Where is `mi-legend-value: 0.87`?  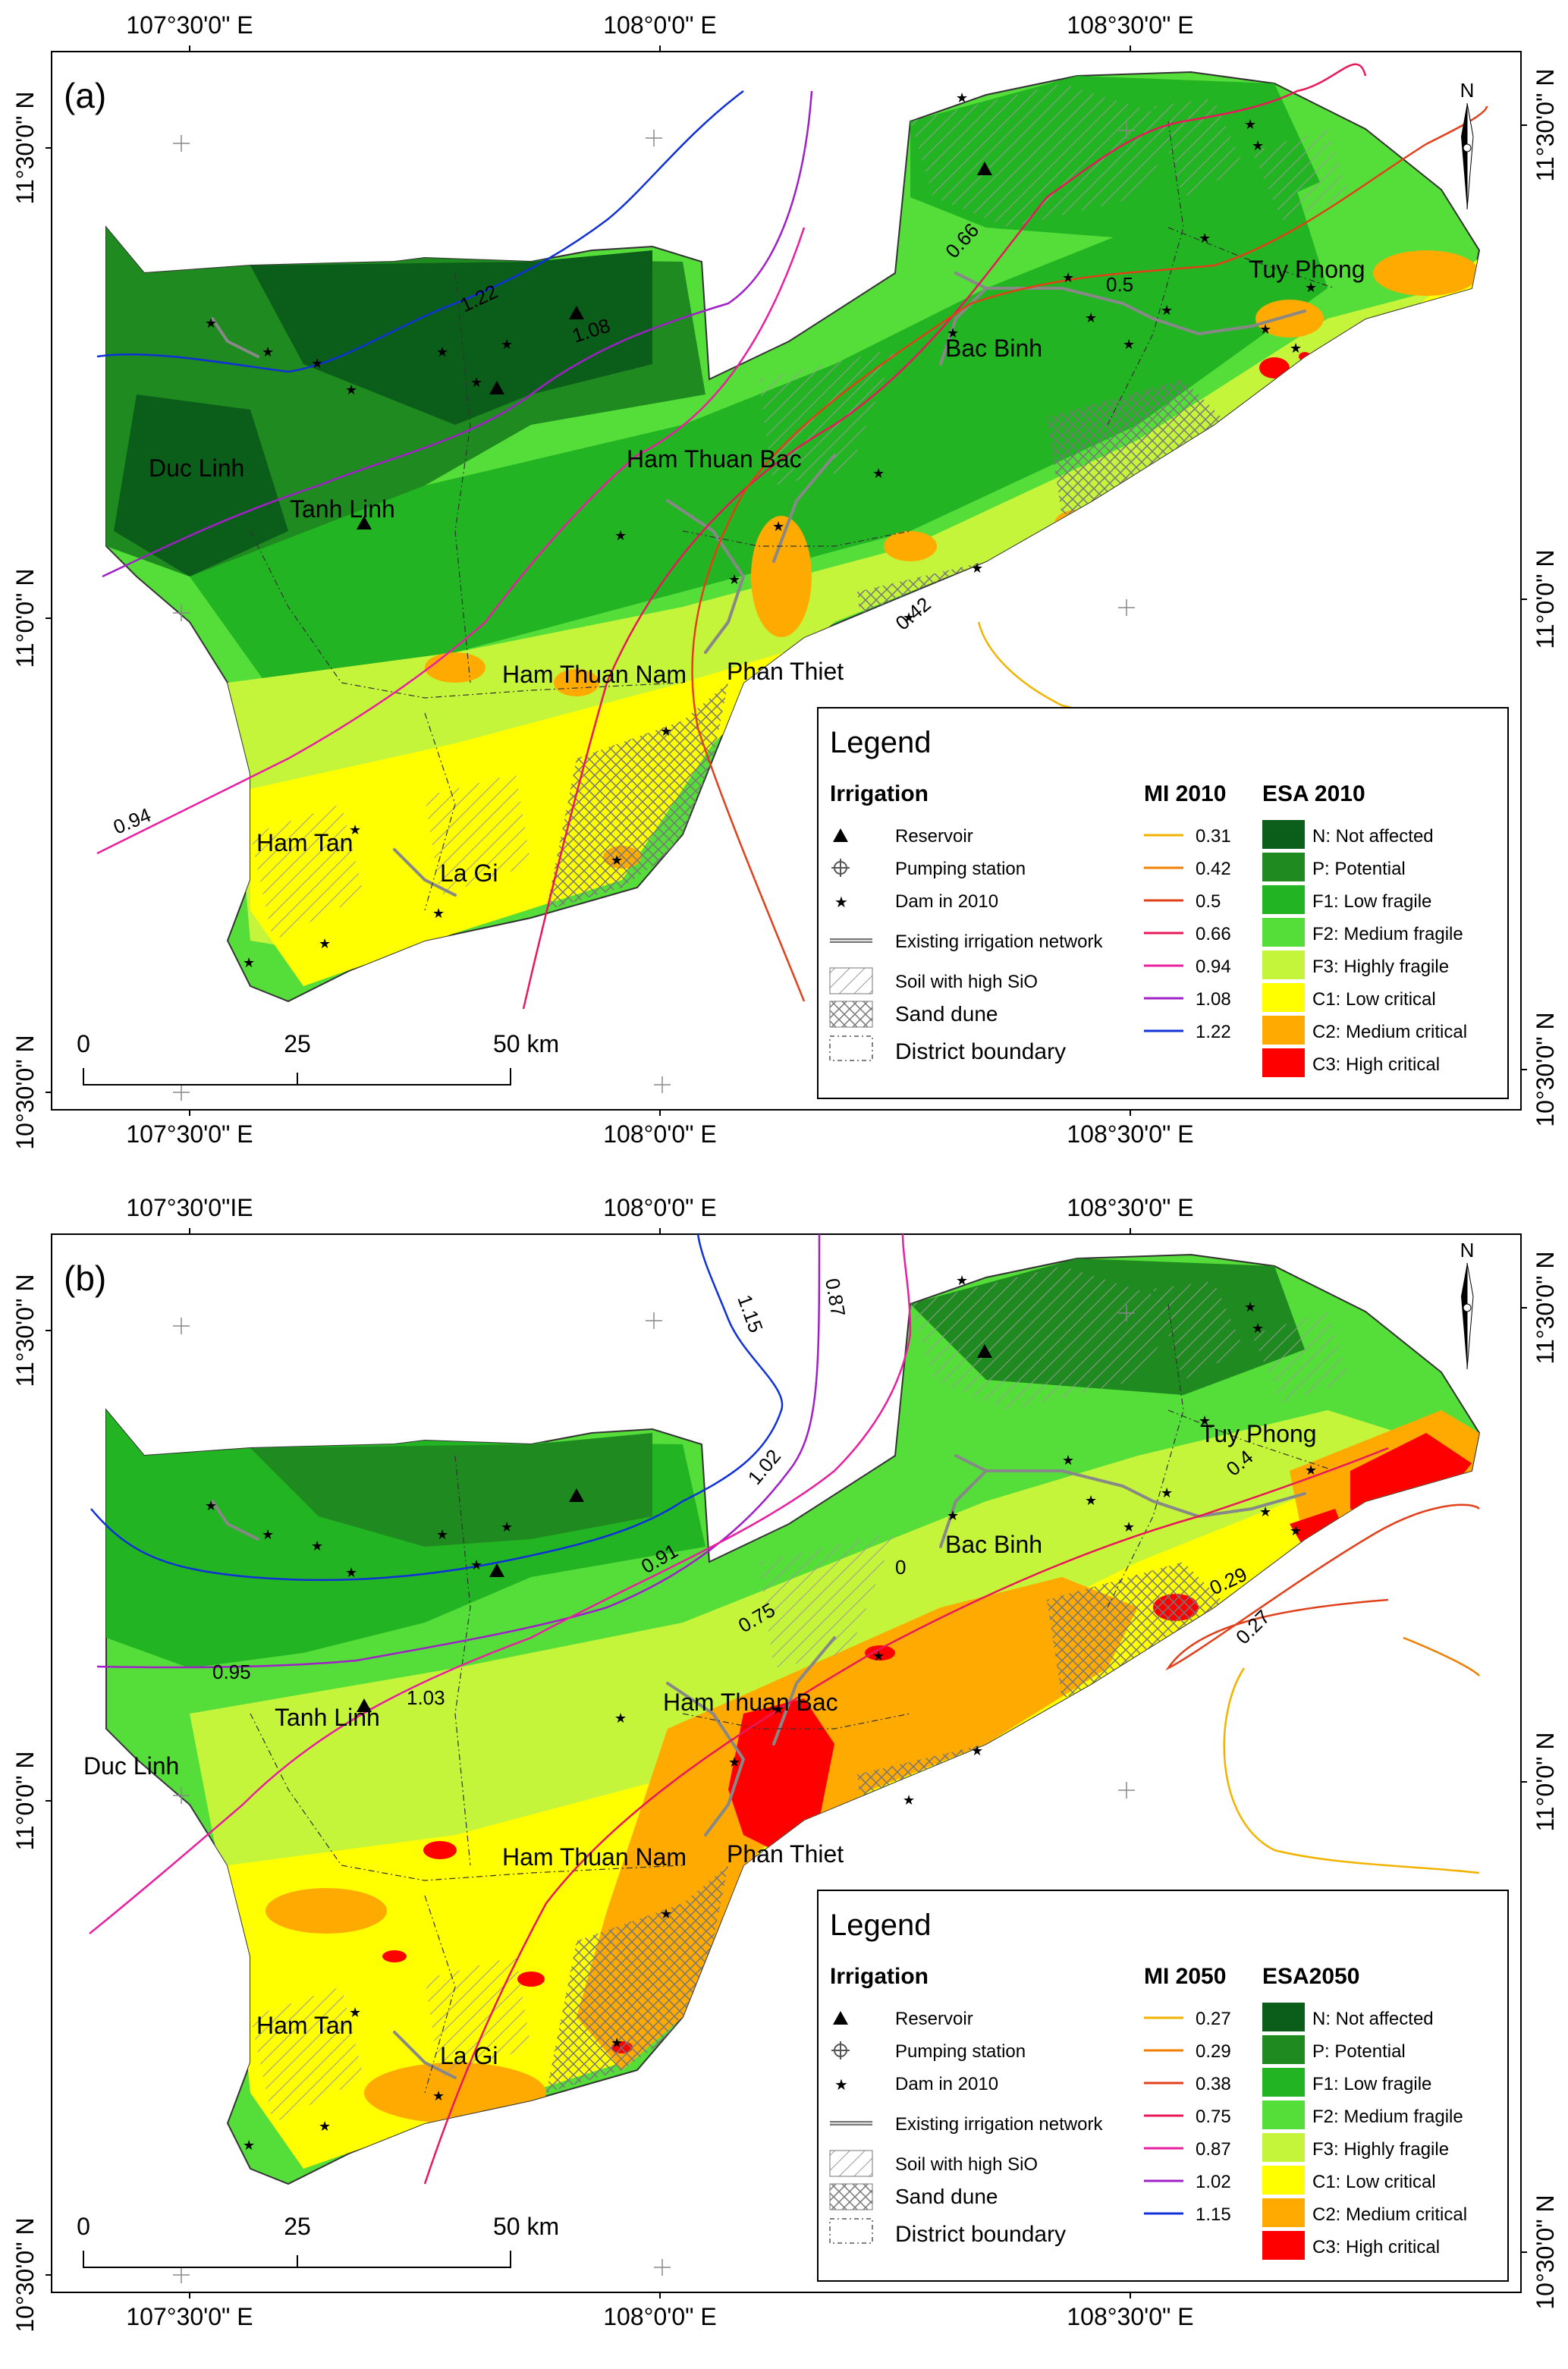
mi-legend-value: 0.87 is located at coordinates (1213, 2149).